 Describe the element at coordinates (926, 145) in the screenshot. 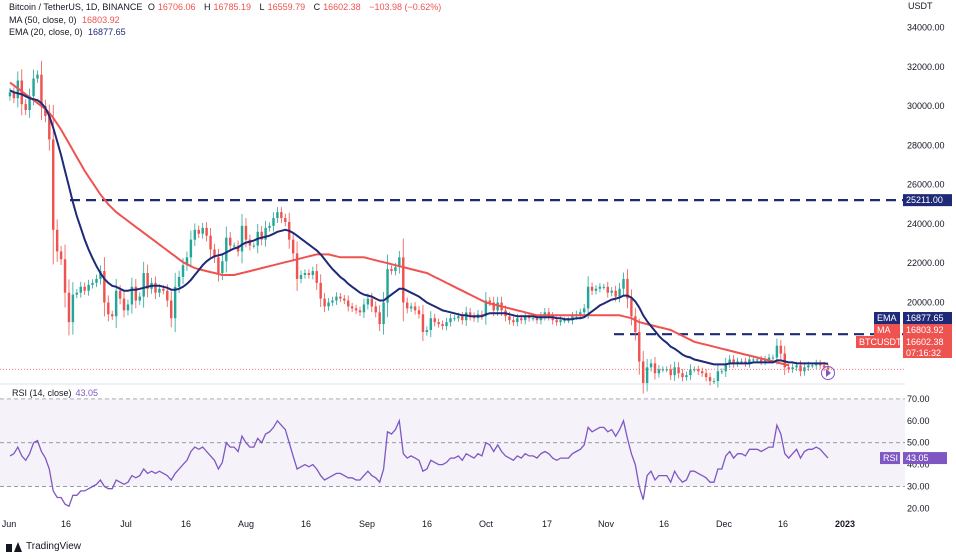

I see `price-tick-label: 28000.00` at that location.